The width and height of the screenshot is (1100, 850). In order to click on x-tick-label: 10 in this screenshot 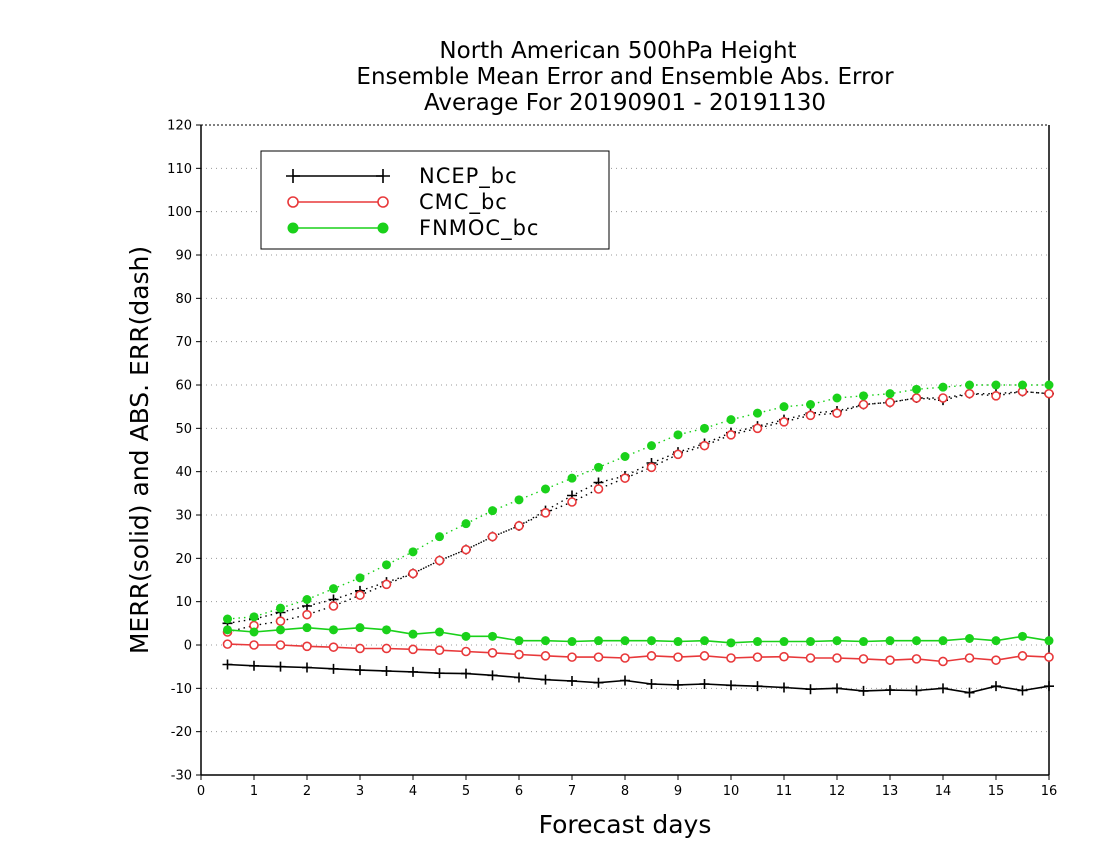, I will do `click(731, 791)`.